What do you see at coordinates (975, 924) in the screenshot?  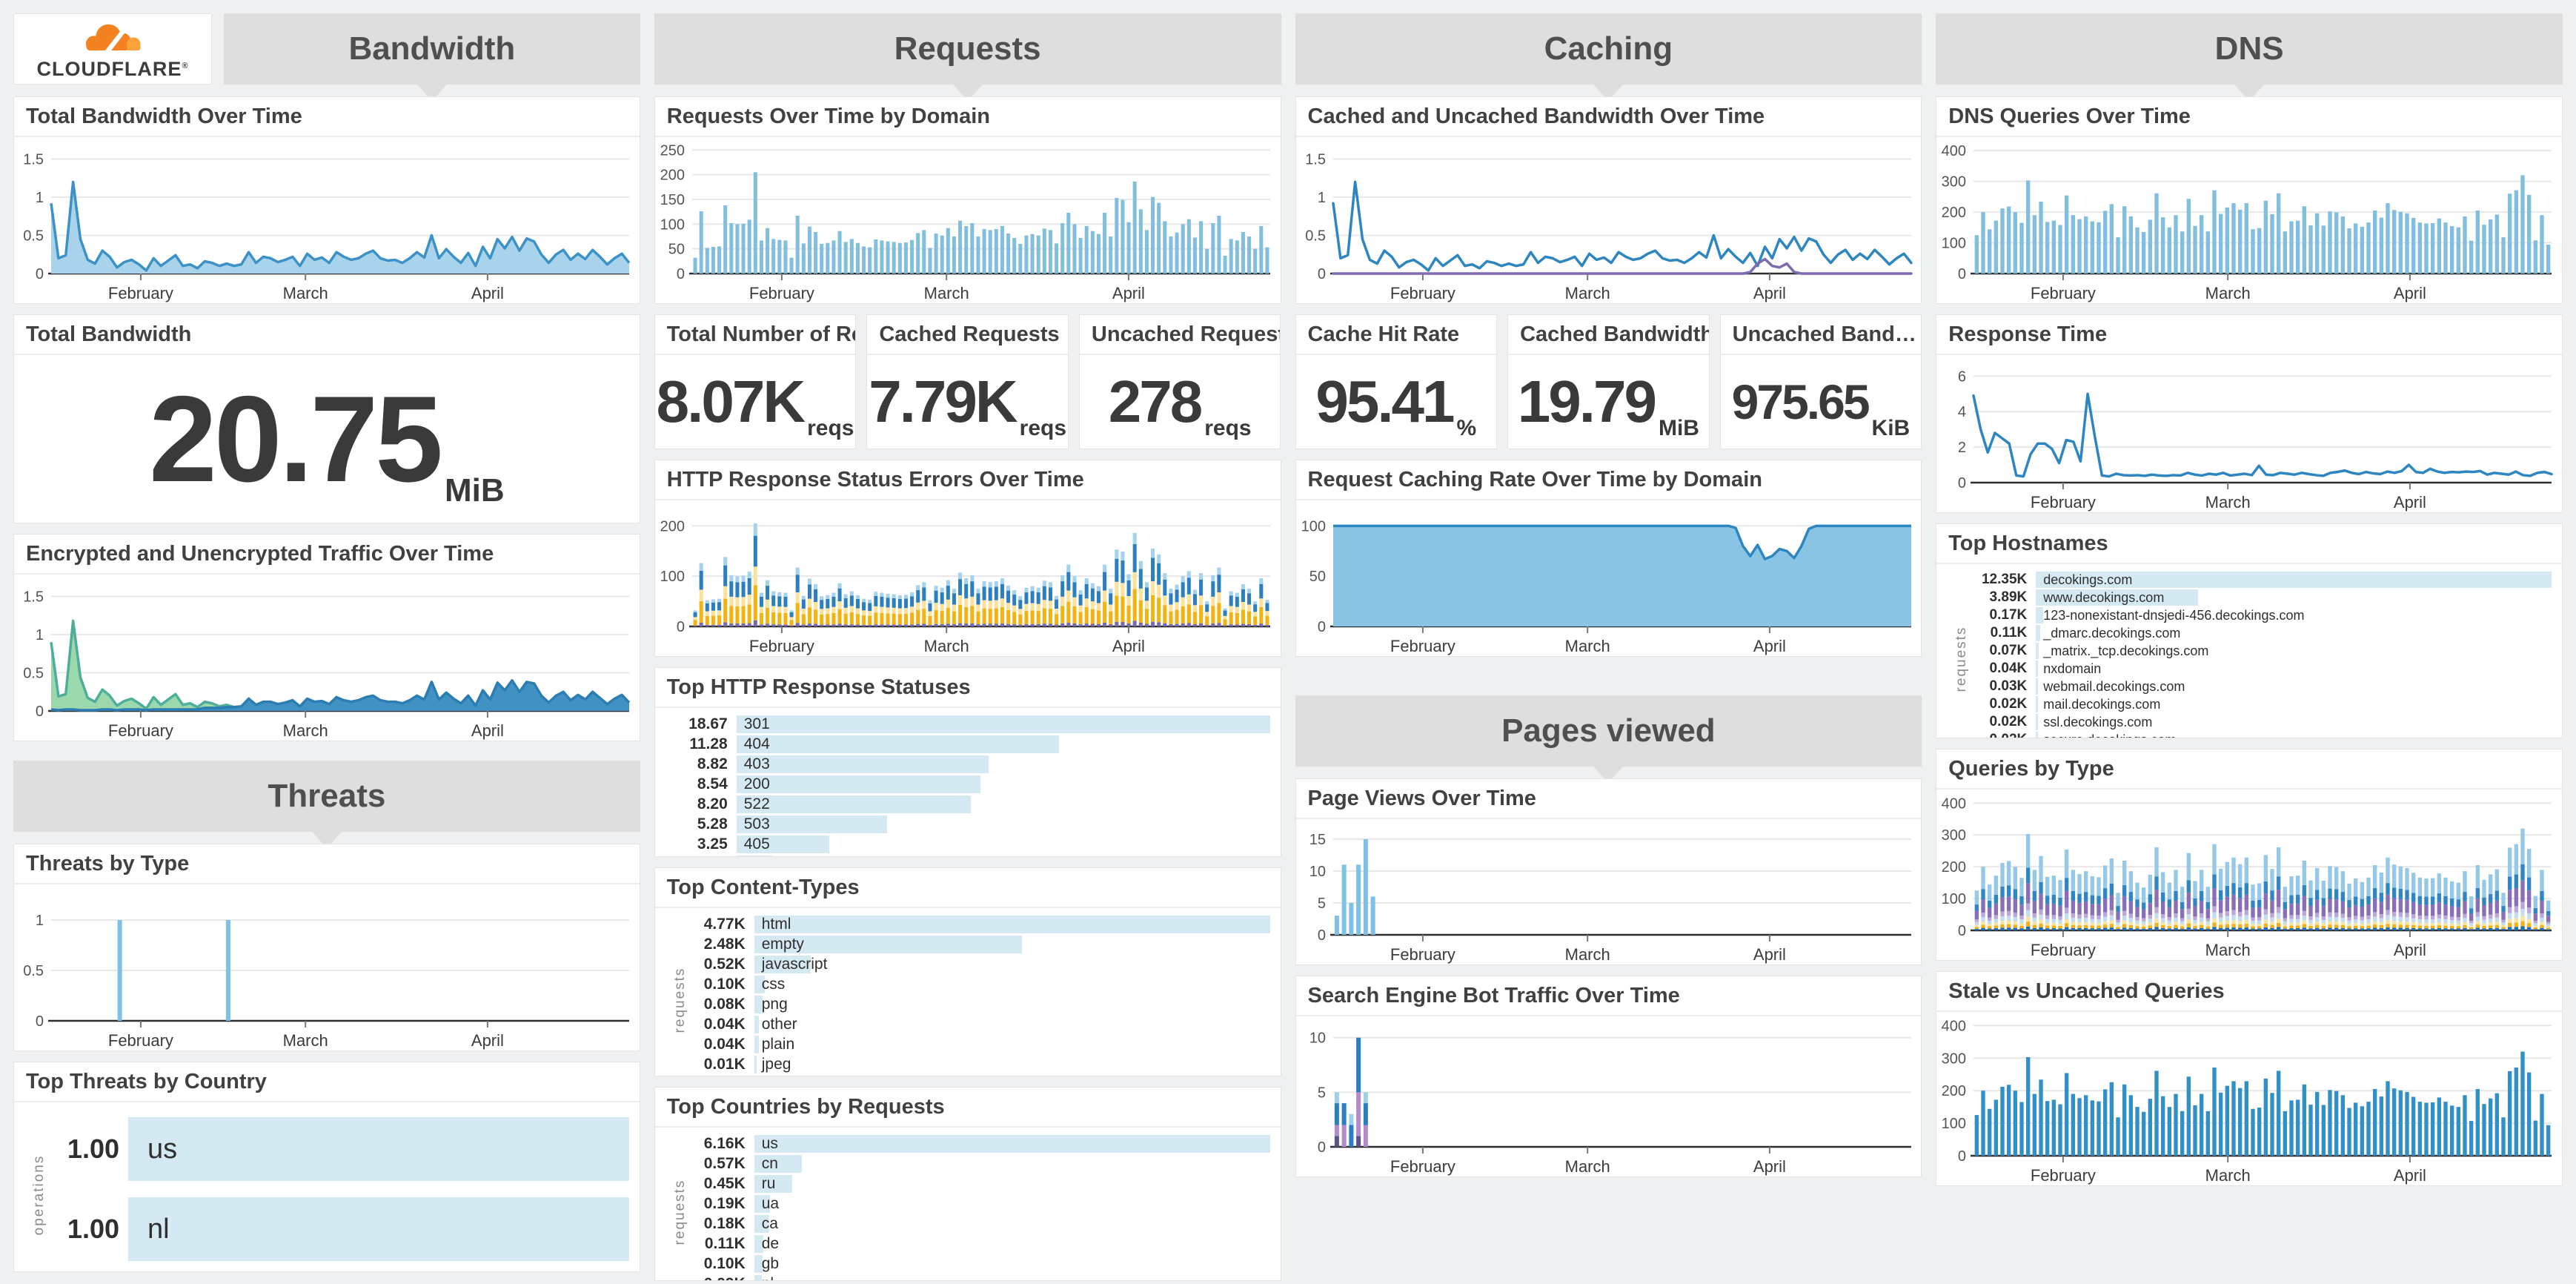 I see `list-row: 4.77K html` at bounding box center [975, 924].